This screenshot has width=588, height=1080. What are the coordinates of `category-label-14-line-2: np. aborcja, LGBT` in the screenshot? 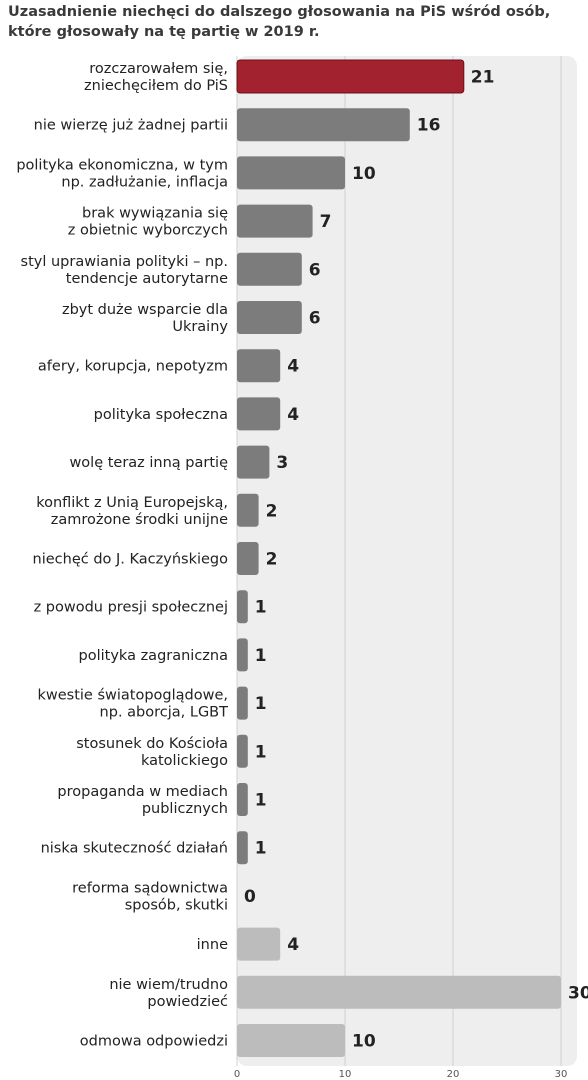 It's located at (164, 713).